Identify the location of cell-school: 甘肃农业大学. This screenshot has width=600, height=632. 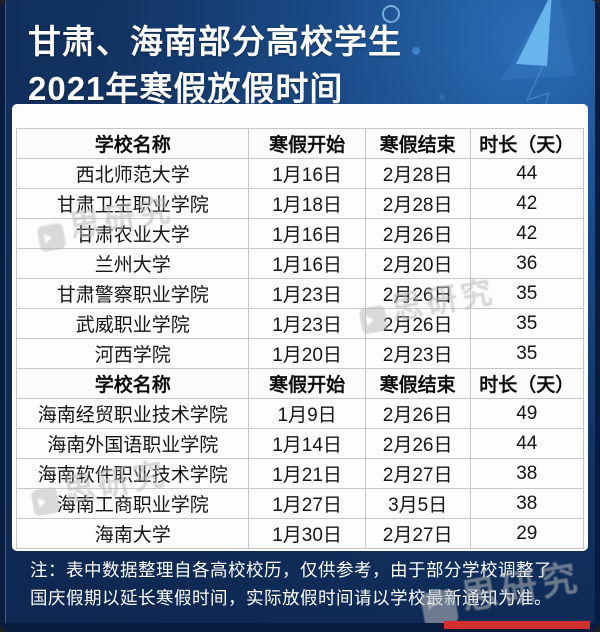
(132, 233).